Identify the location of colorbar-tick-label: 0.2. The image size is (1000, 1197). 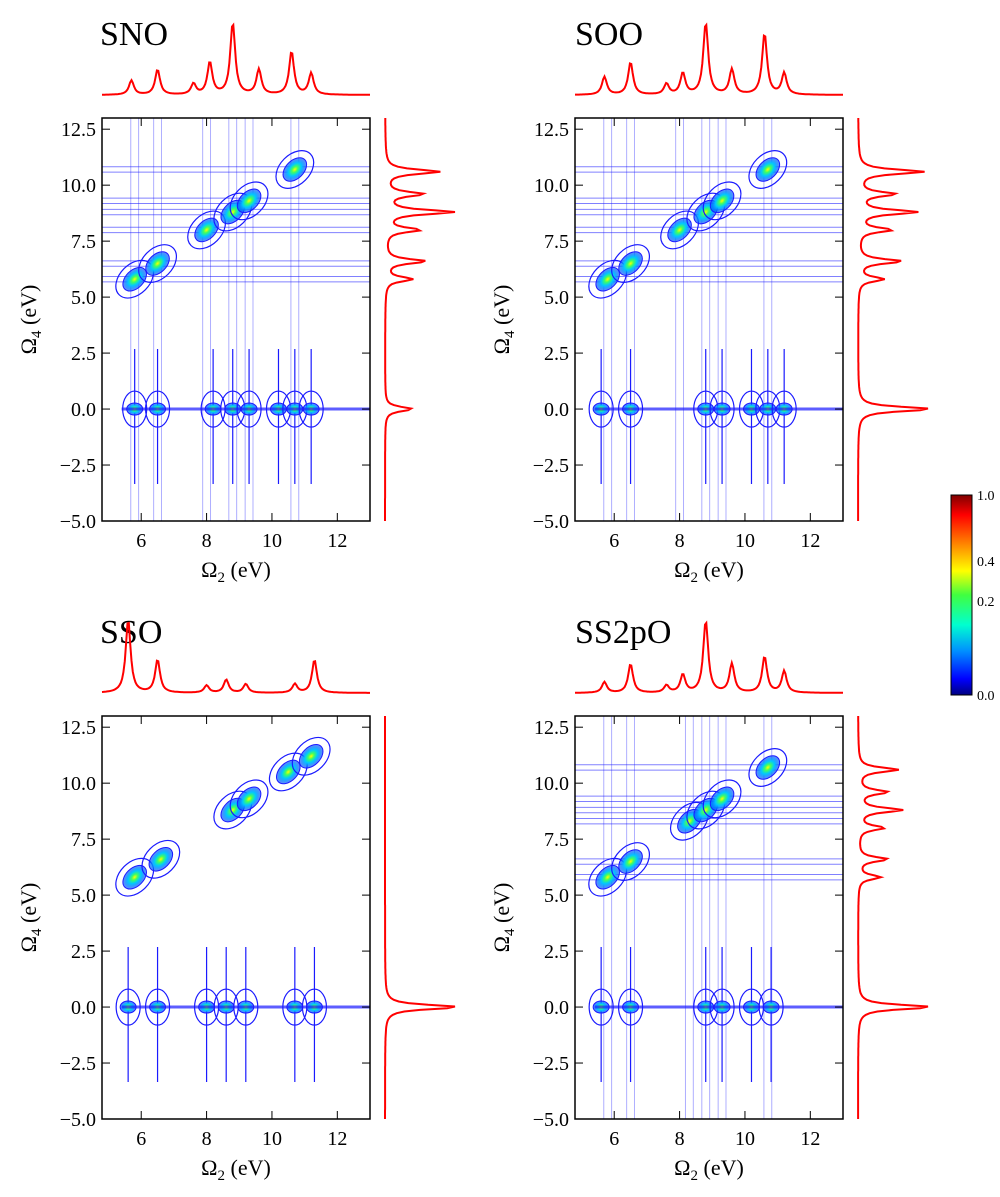
(986, 602).